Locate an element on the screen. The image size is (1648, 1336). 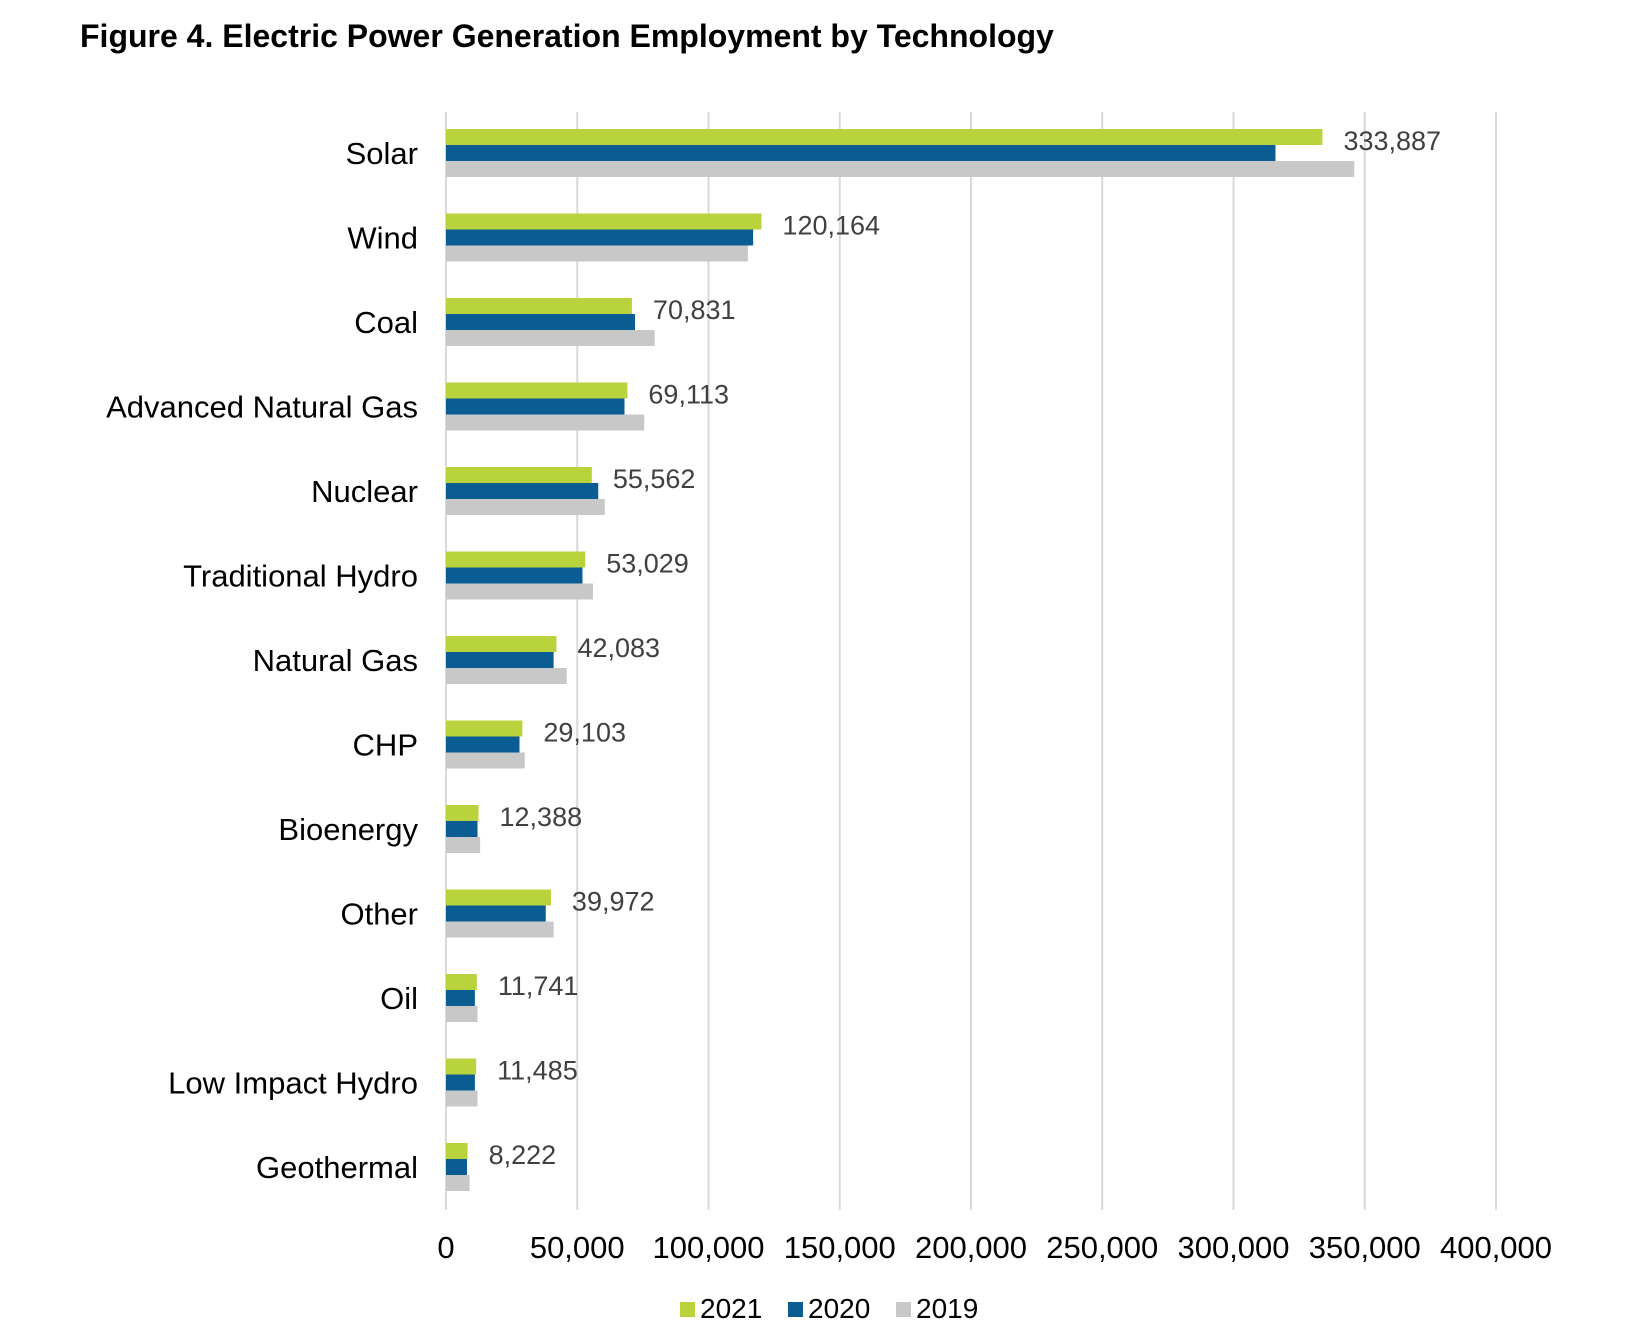
category-label: Low Impact Hydro is located at coordinates (293, 1083).